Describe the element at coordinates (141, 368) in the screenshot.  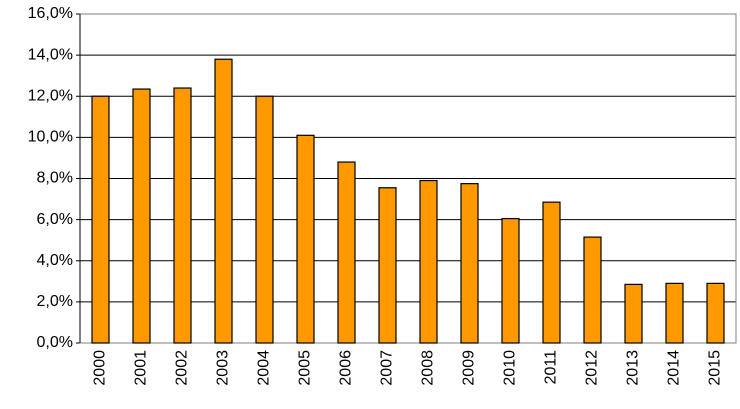
I see `x-tick-label: 2001` at that location.